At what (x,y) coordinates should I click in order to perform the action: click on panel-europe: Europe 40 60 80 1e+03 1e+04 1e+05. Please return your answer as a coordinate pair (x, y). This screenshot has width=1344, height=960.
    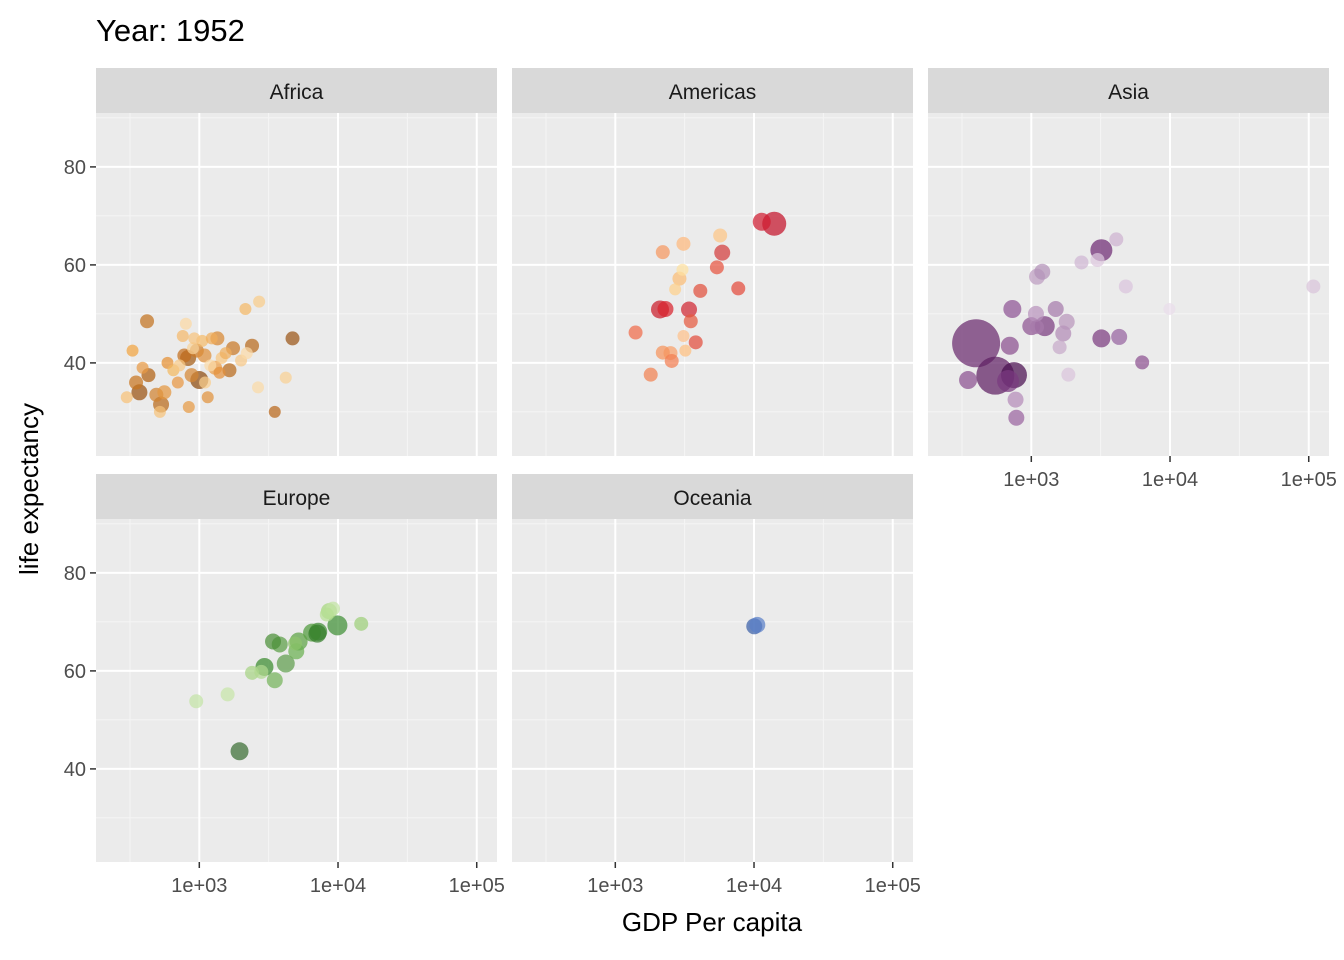
    Looking at the image, I should click on (284, 685).